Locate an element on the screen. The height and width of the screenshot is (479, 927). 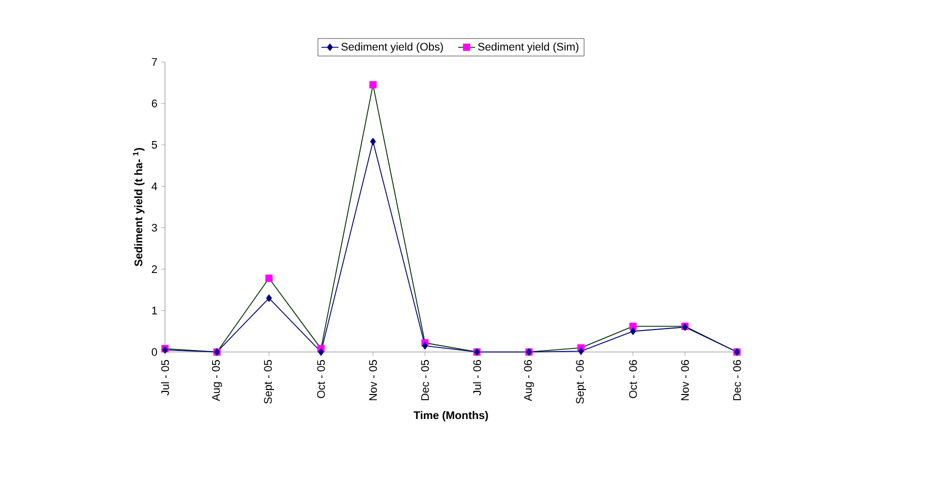
x-tick-label: Oct - 06 is located at coordinates (633, 379).